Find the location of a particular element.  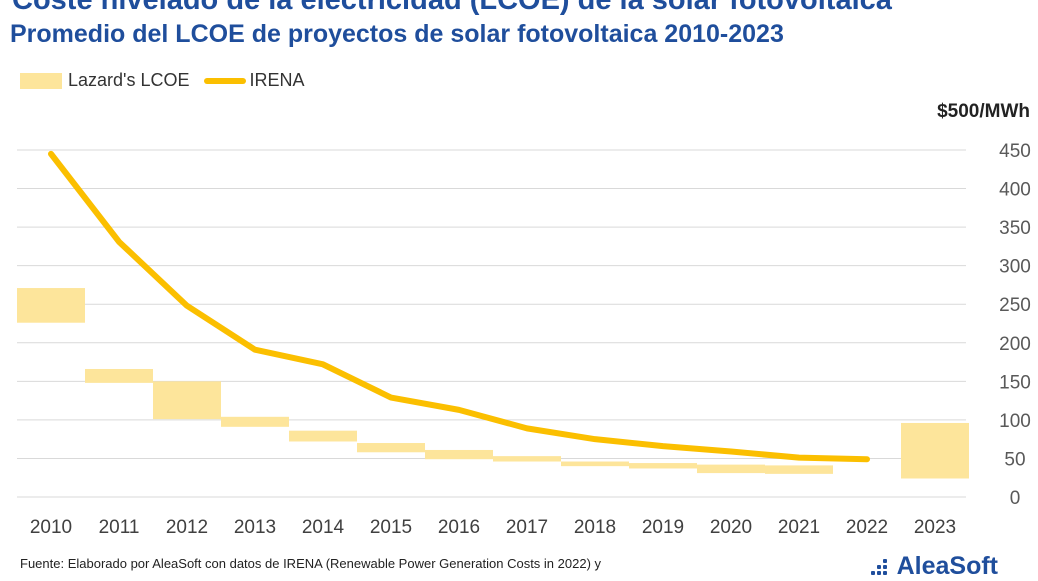

y-axis-ticks: 0 50 100 150 200 250 300 350 400 450 is located at coordinates (1015, 325).